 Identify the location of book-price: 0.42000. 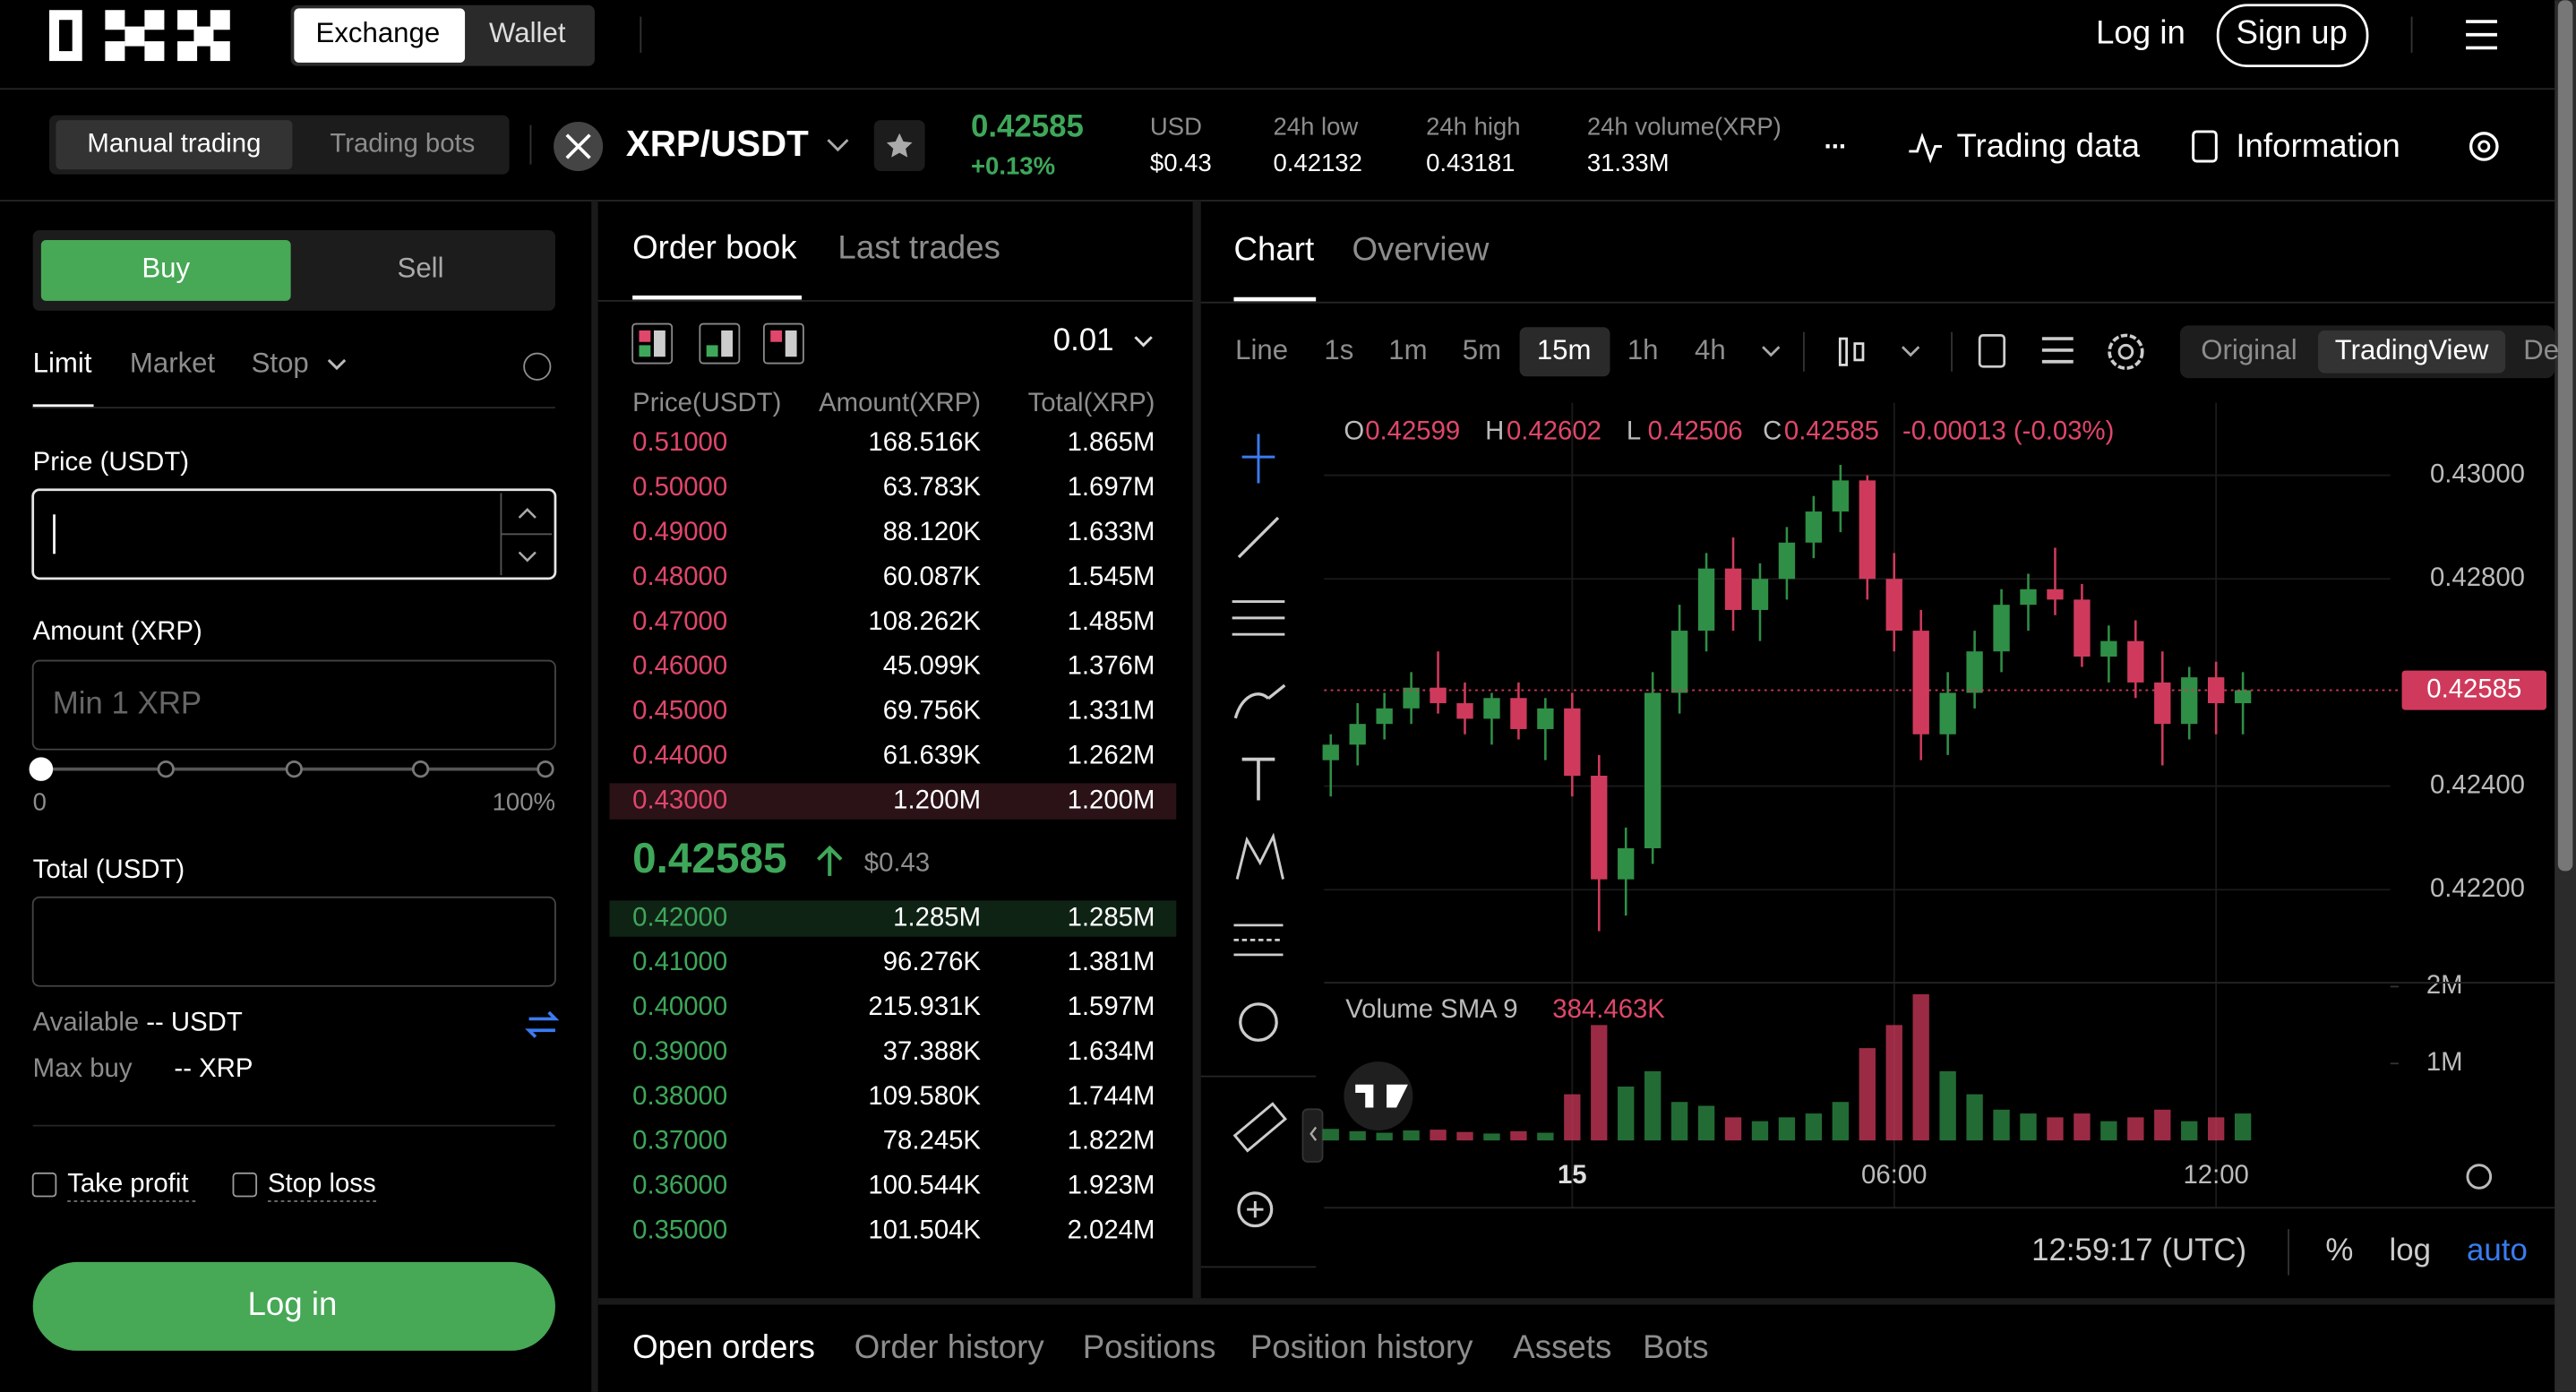
(679, 917).